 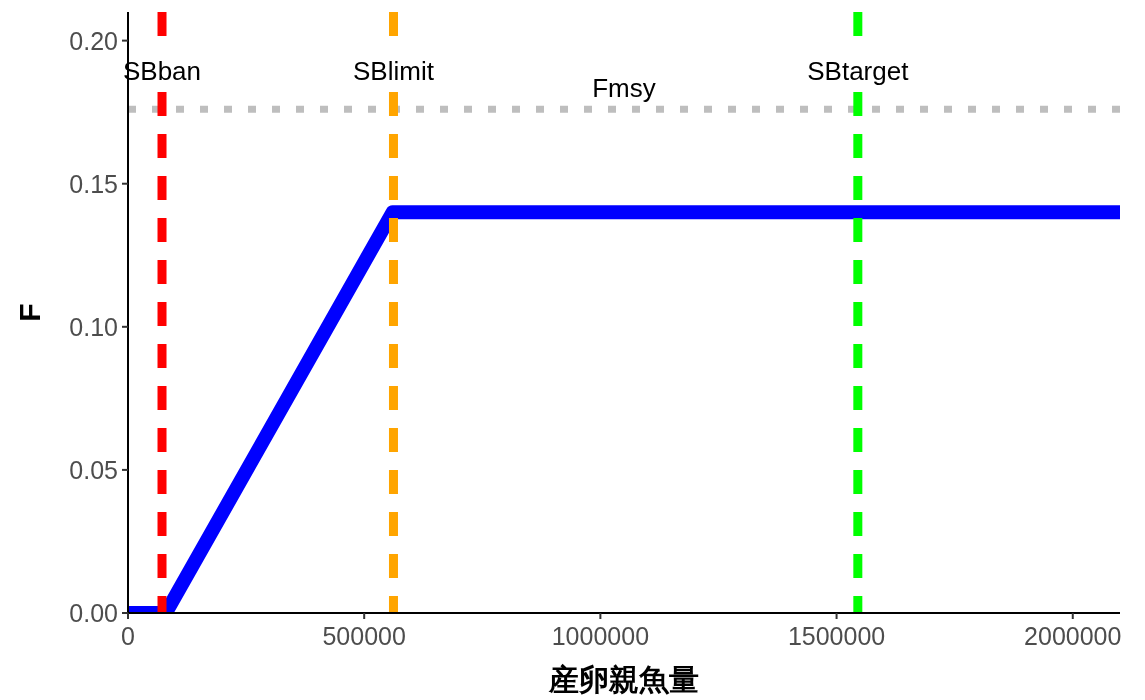 What do you see at coordinates (1073, 636) in the screenshot?
I see `x-tick-label: 2000000` at bounding box center [1073, 636].